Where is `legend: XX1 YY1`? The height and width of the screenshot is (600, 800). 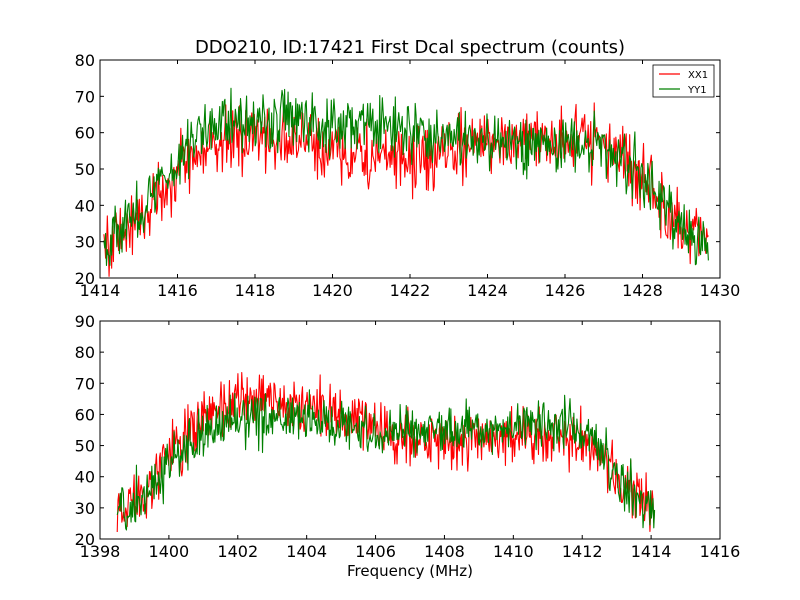
legend: XX1 YY1 is located at coordinates (683, 81).